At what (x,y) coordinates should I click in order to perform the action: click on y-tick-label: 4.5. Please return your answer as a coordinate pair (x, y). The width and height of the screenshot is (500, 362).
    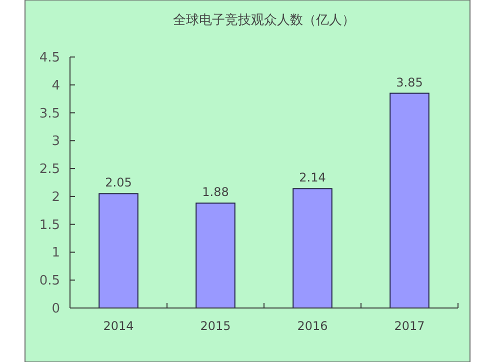
    Looking at the image, I should click on (49, 58).